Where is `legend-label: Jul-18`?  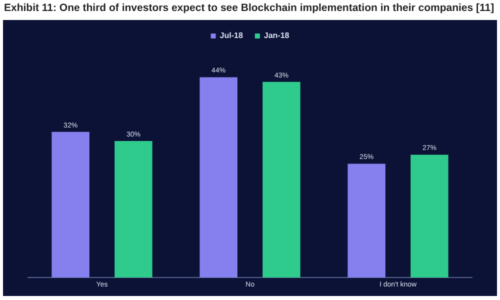 legend-label: Jul-18 is located at coordinates (232, 35).